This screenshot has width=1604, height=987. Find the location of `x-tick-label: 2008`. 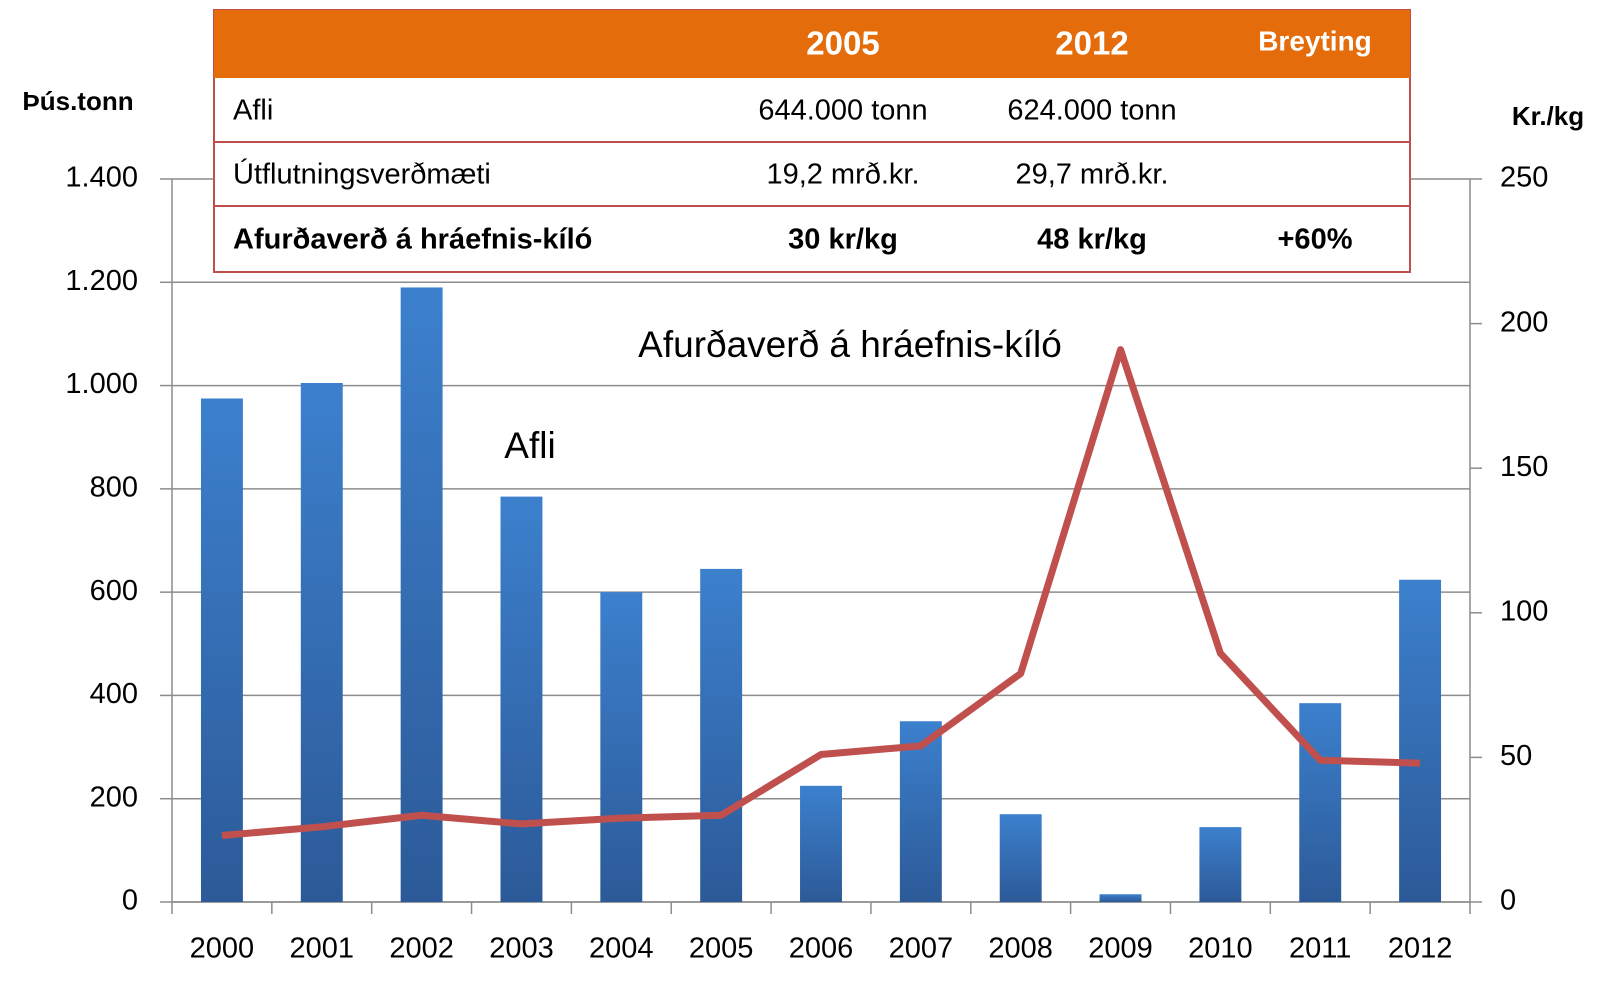

x-tick-label: 2008 is located at coordinates (1020, 949).